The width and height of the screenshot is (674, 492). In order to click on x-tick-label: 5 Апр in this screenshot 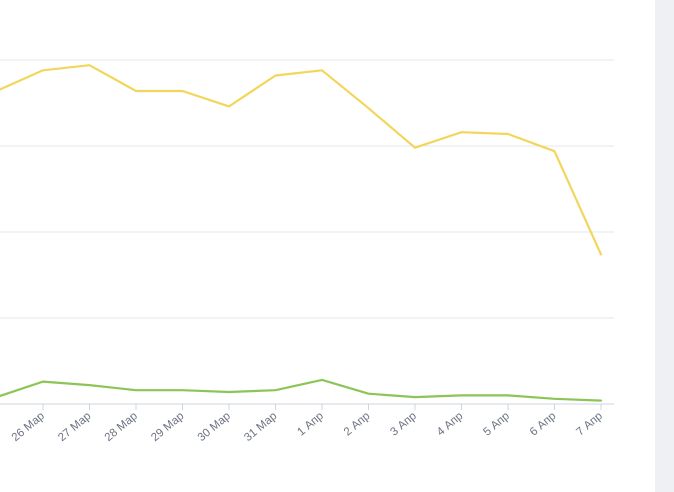, I will do `click(496, 424)`.